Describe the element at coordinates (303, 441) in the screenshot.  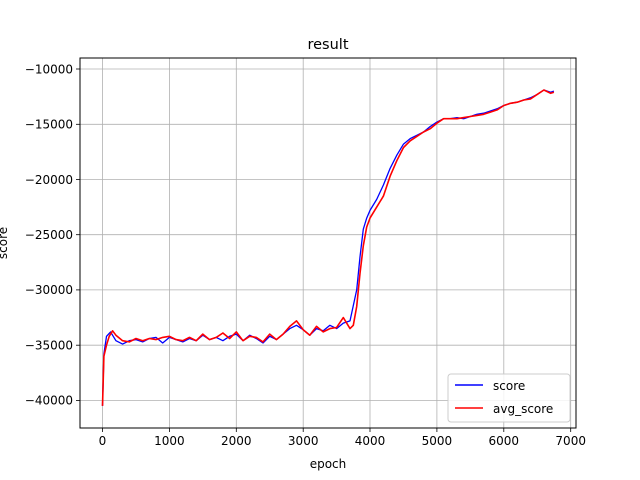
I see `x-tick-label: 3000` at that location.